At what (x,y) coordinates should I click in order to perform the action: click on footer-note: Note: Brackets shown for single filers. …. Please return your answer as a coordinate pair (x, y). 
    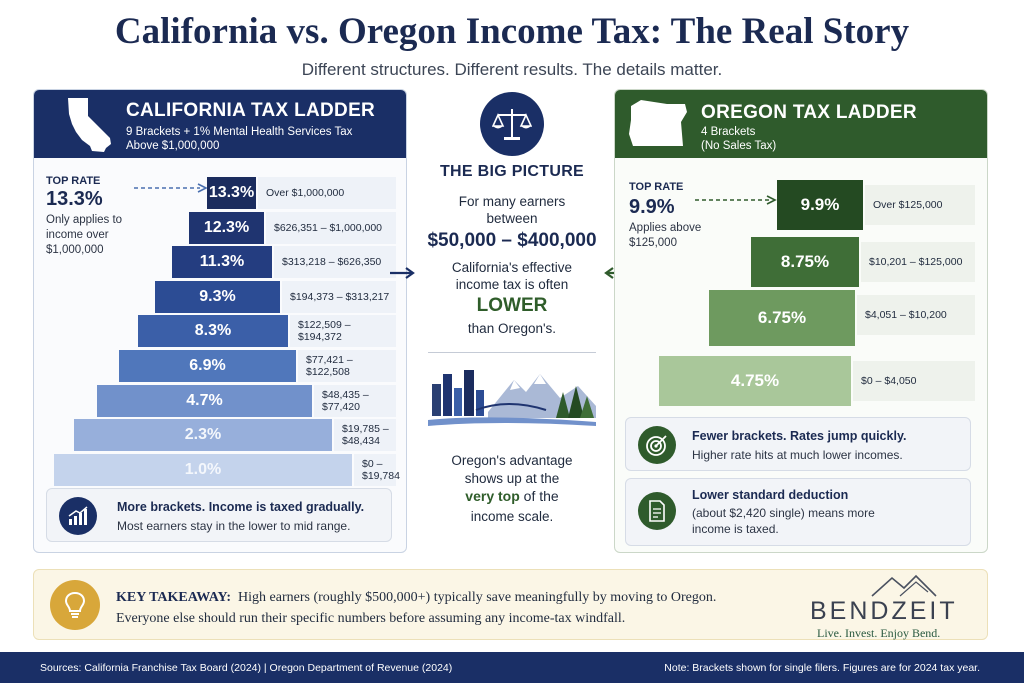
    Looking at the image, I should click on (822, 668).